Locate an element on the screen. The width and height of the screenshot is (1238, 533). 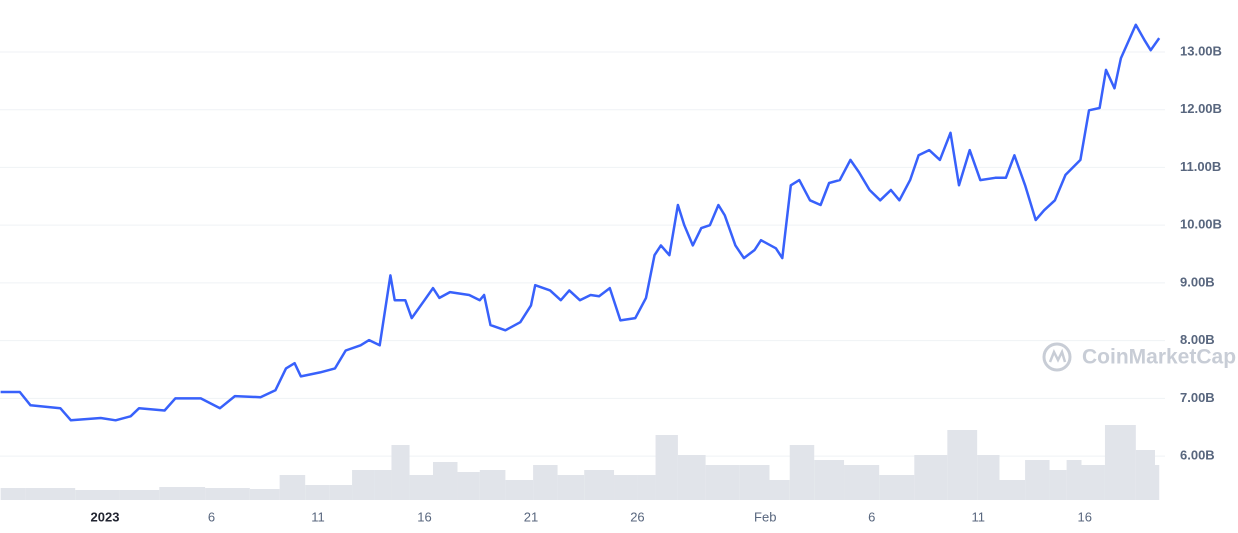
y-tick-label: 6.00B is located at coordinates (1197, 455).